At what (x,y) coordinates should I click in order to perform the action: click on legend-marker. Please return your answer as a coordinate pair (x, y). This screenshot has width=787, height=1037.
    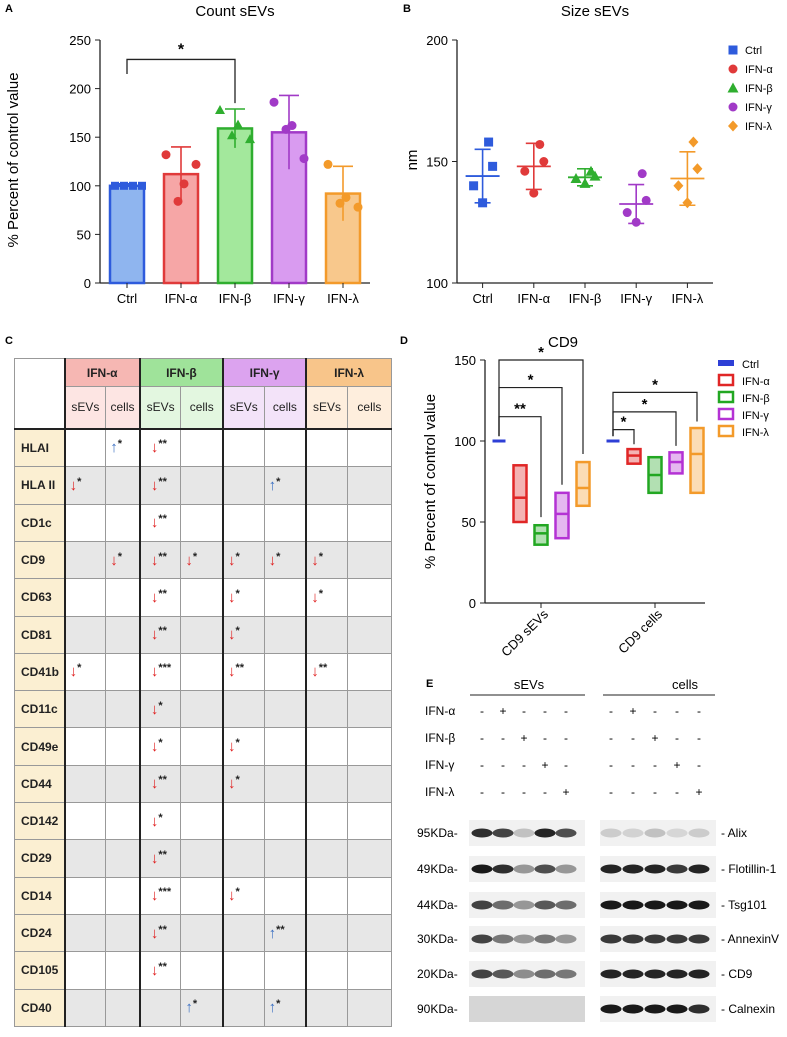
    Looking at the image, I should click on (733, 69).